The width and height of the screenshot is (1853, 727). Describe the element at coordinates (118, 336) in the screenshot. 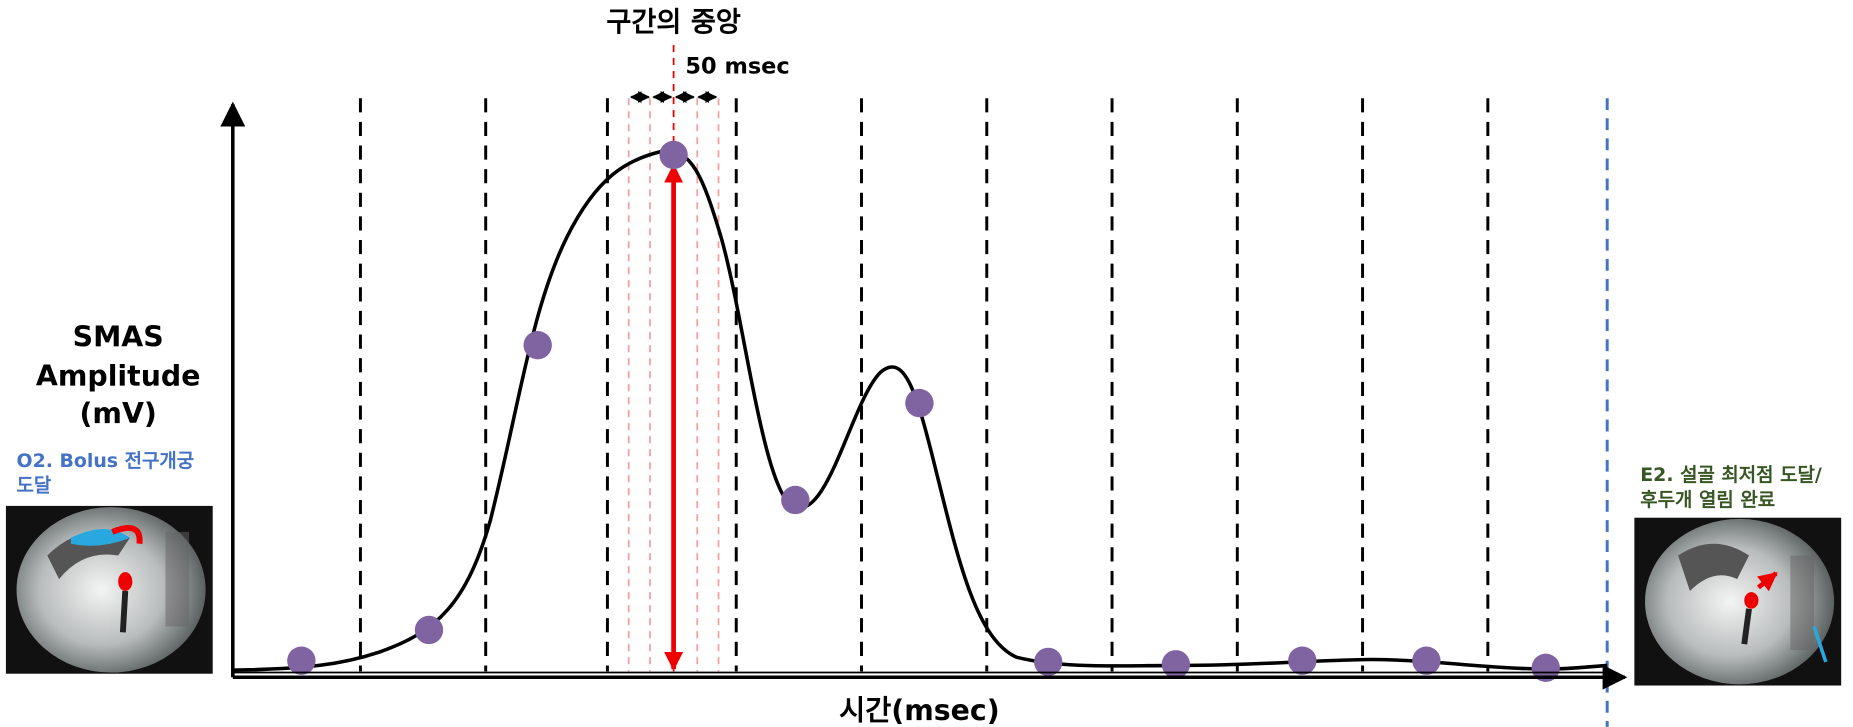

I see `y-axis-label: SMAS` at that location.